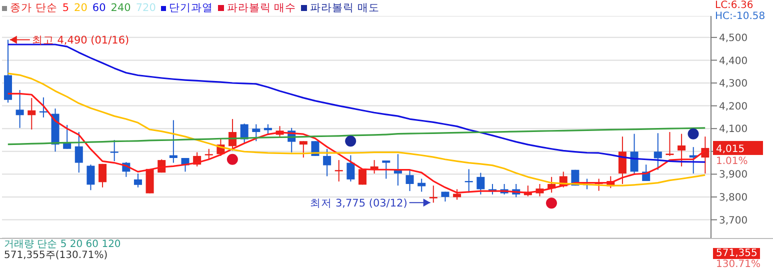 This screenshot has width=773, height=269. Describe the element at coordinates (261, 8) in the screenshot. I see `legend-label: 파라볼릭 매수` at that location.